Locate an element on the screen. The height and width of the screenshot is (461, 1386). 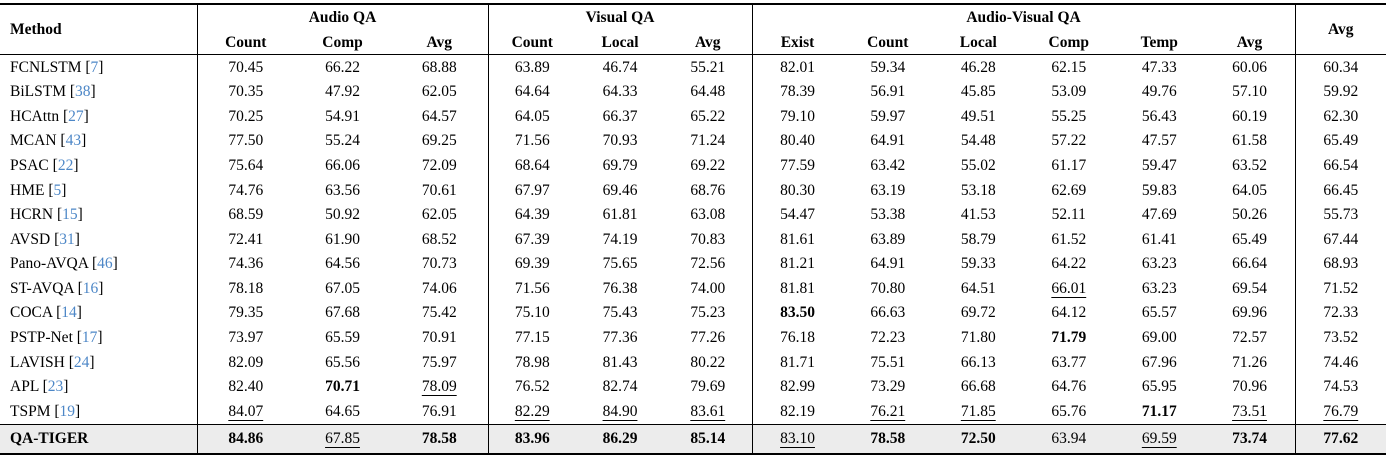
value-cell: 64.39 is located at coordinates (532, 215).